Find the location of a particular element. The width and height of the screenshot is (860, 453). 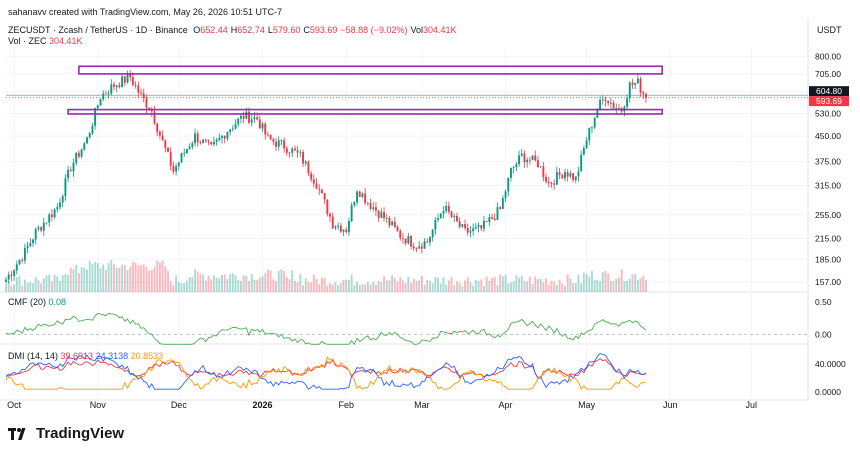

cmf-value: 0.08 is located at coordinates (57, 302).